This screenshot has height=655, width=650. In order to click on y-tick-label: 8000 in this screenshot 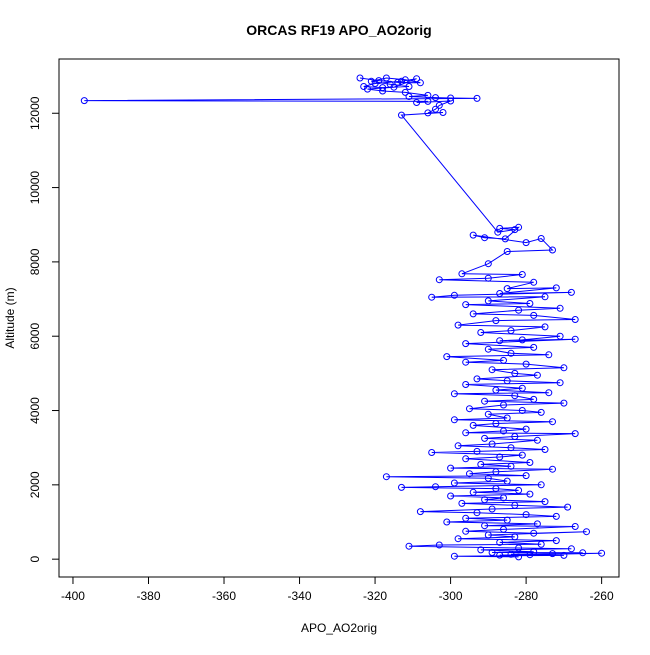, I will do `click(35, 261)`.